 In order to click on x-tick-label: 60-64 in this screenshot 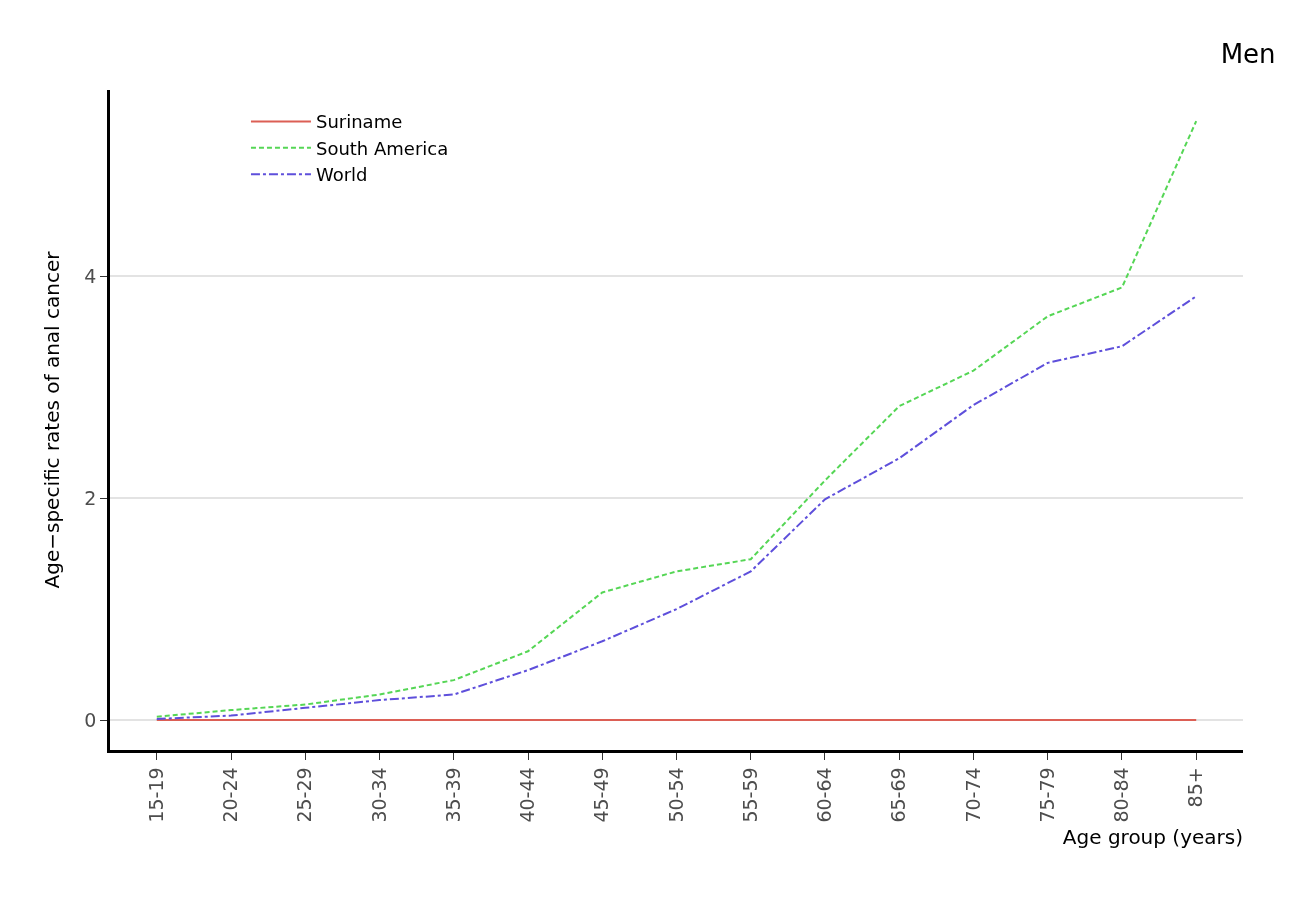, I will do `click(824, 795)`.